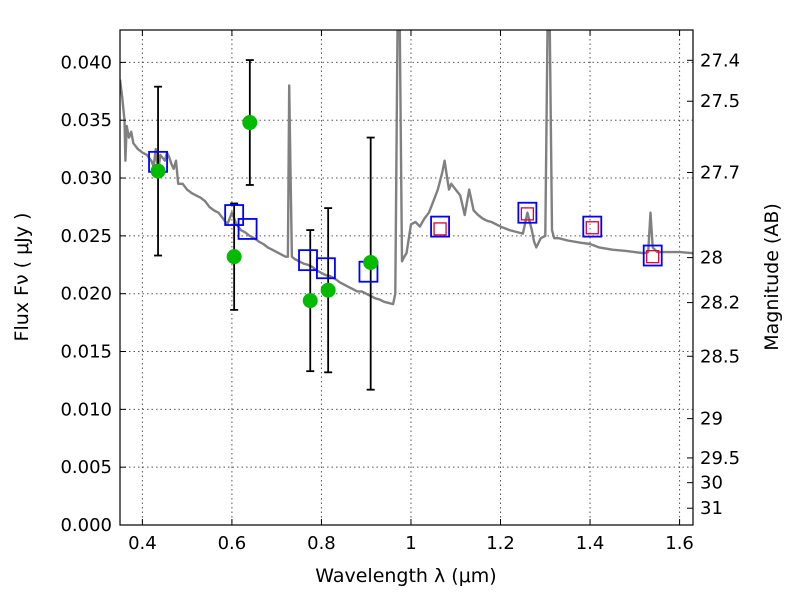  Describe the element at coordinates (711, 508) in the screenshot. I see `right-tick-label: 31` at that location.